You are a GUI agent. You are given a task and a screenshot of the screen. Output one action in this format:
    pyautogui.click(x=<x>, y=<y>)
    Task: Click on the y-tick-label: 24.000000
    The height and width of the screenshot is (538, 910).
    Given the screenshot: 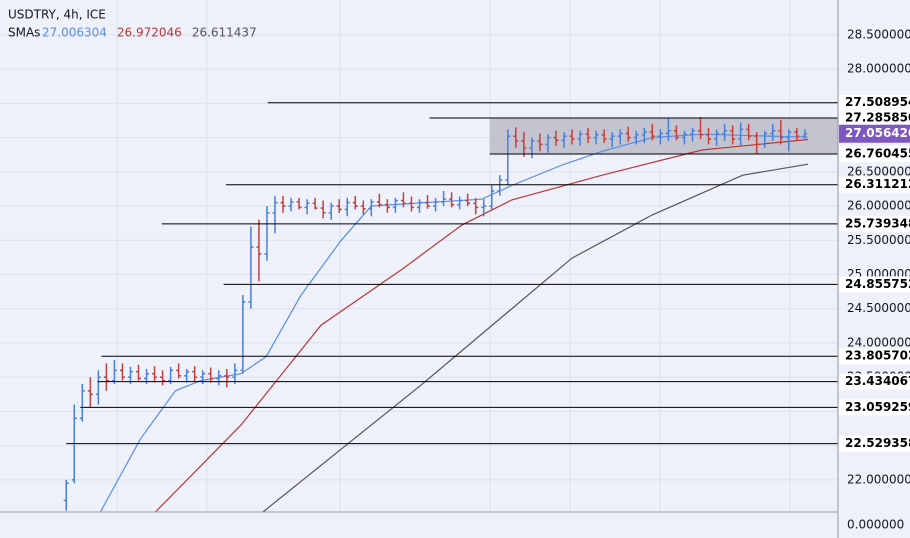 What is the action you would take?
    pyautogui.click(x=878, y=342)
    